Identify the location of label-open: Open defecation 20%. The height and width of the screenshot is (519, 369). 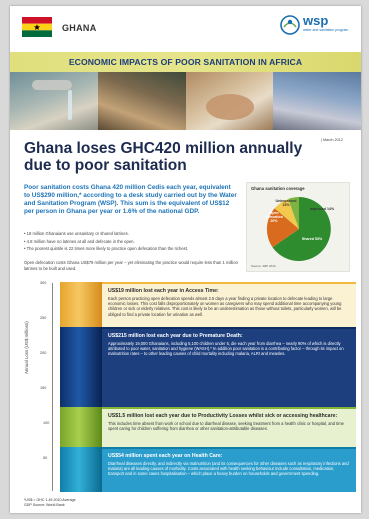
(274, 217).